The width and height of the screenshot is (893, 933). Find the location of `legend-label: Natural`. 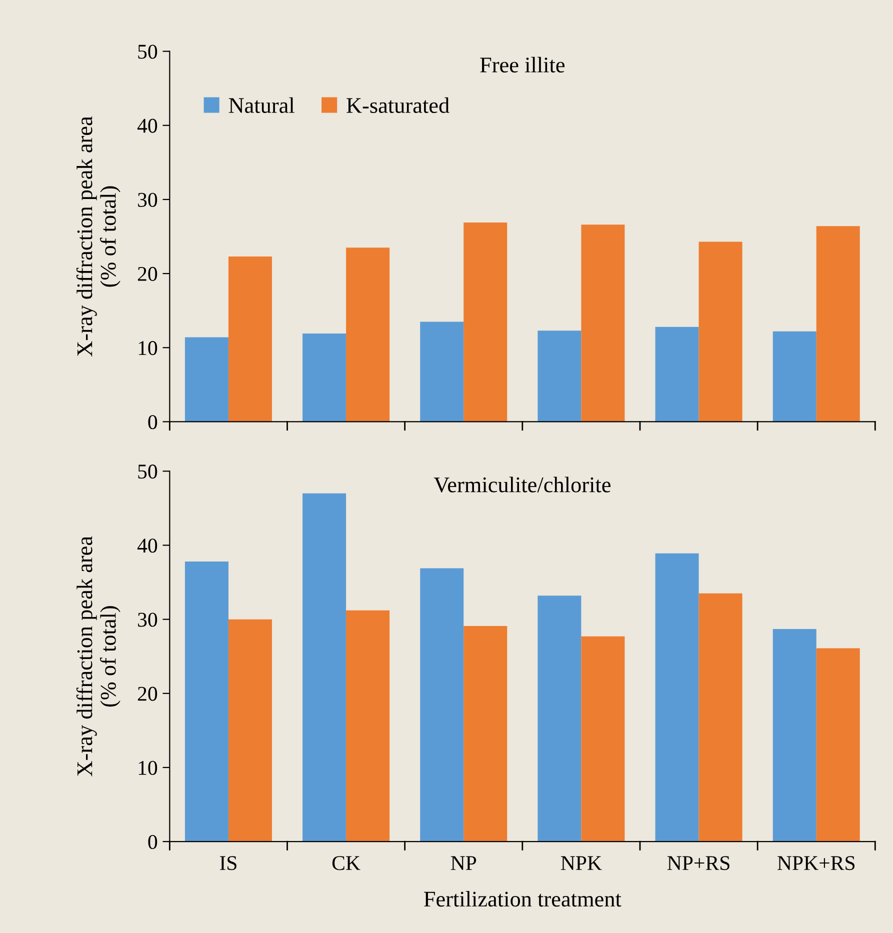

legend-label: Natural is located at coordinates (261, 105).